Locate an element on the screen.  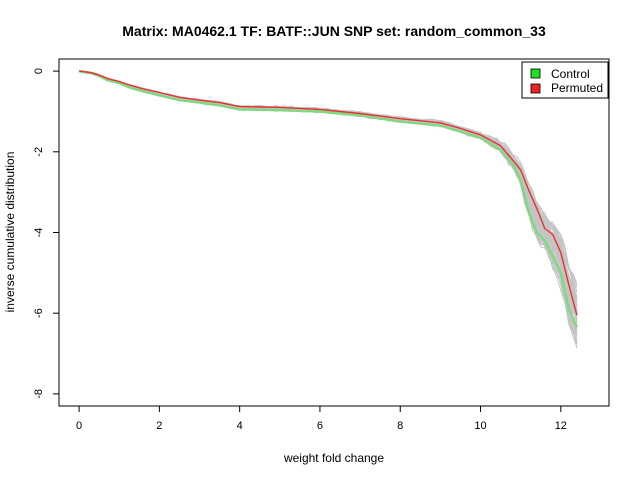
y-tick-label: -6 is located at coordinates (39, 313).